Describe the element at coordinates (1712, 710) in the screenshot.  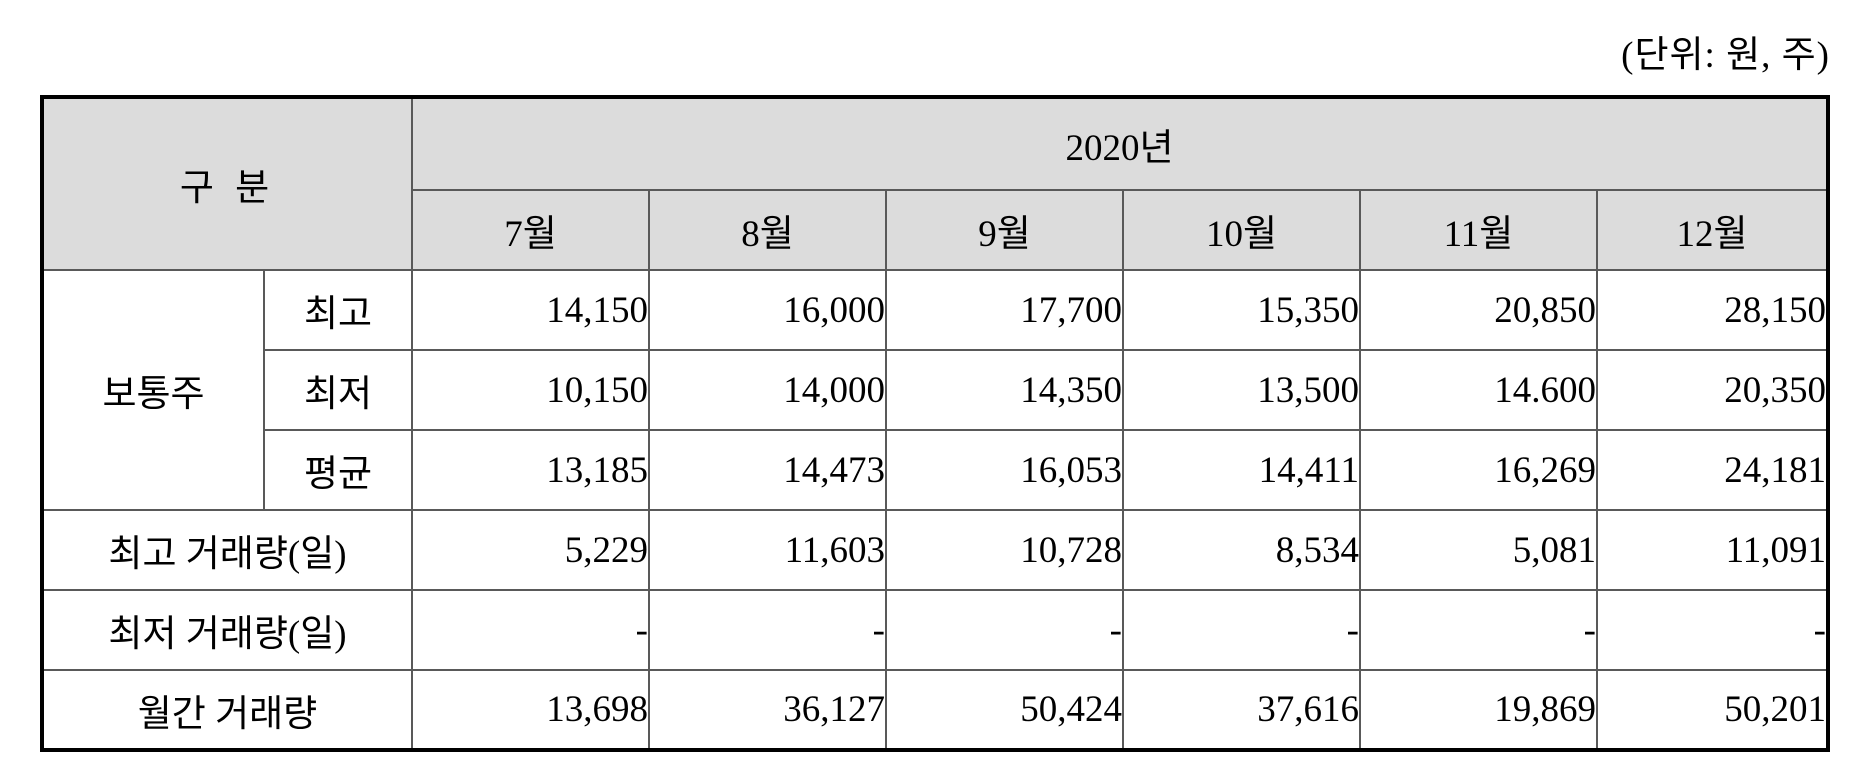
I see `cell-monvol-dec: 50,201` at that location.